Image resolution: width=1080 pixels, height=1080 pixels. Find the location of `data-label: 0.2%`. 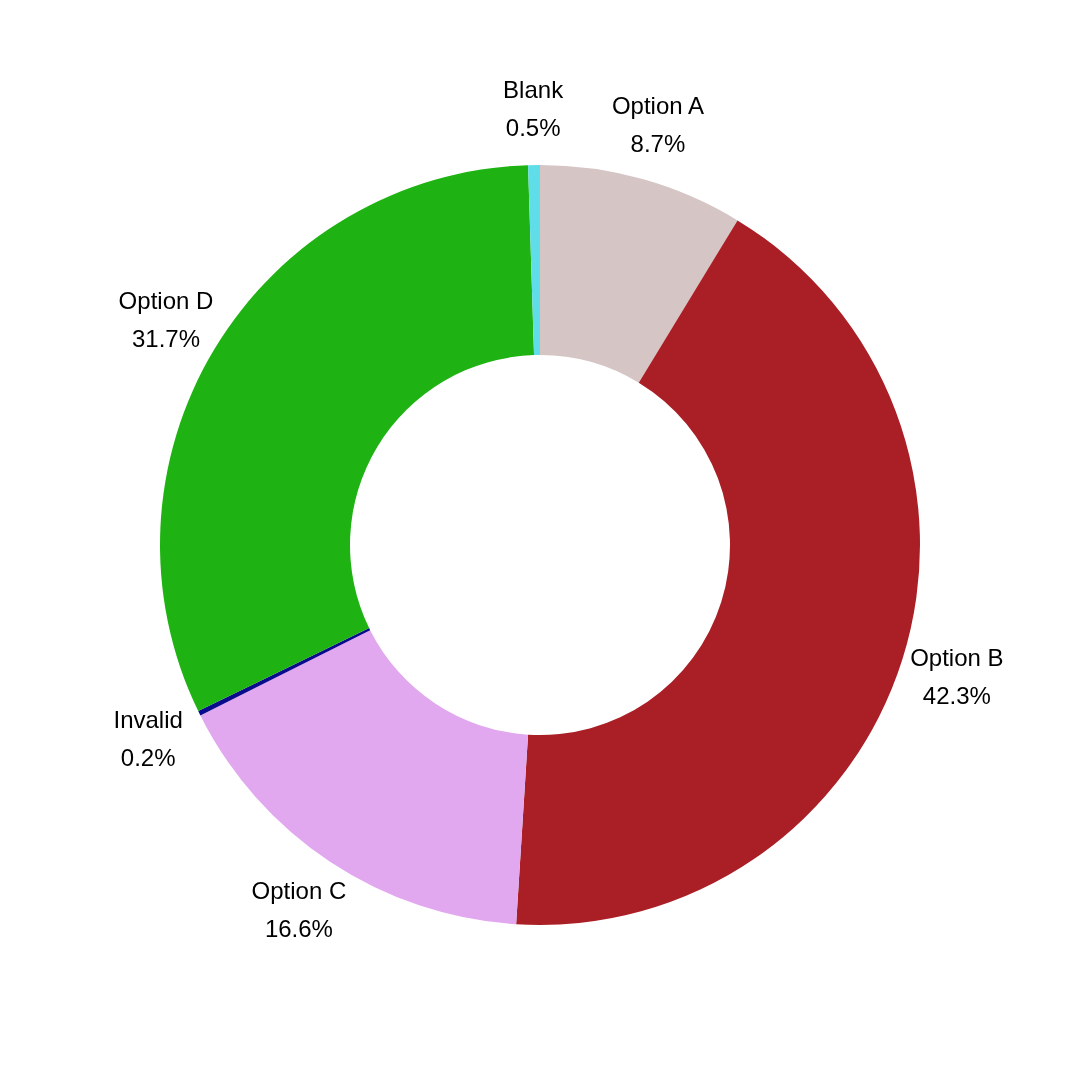

data-label: 0.2% is located at coordinates (148, 757).